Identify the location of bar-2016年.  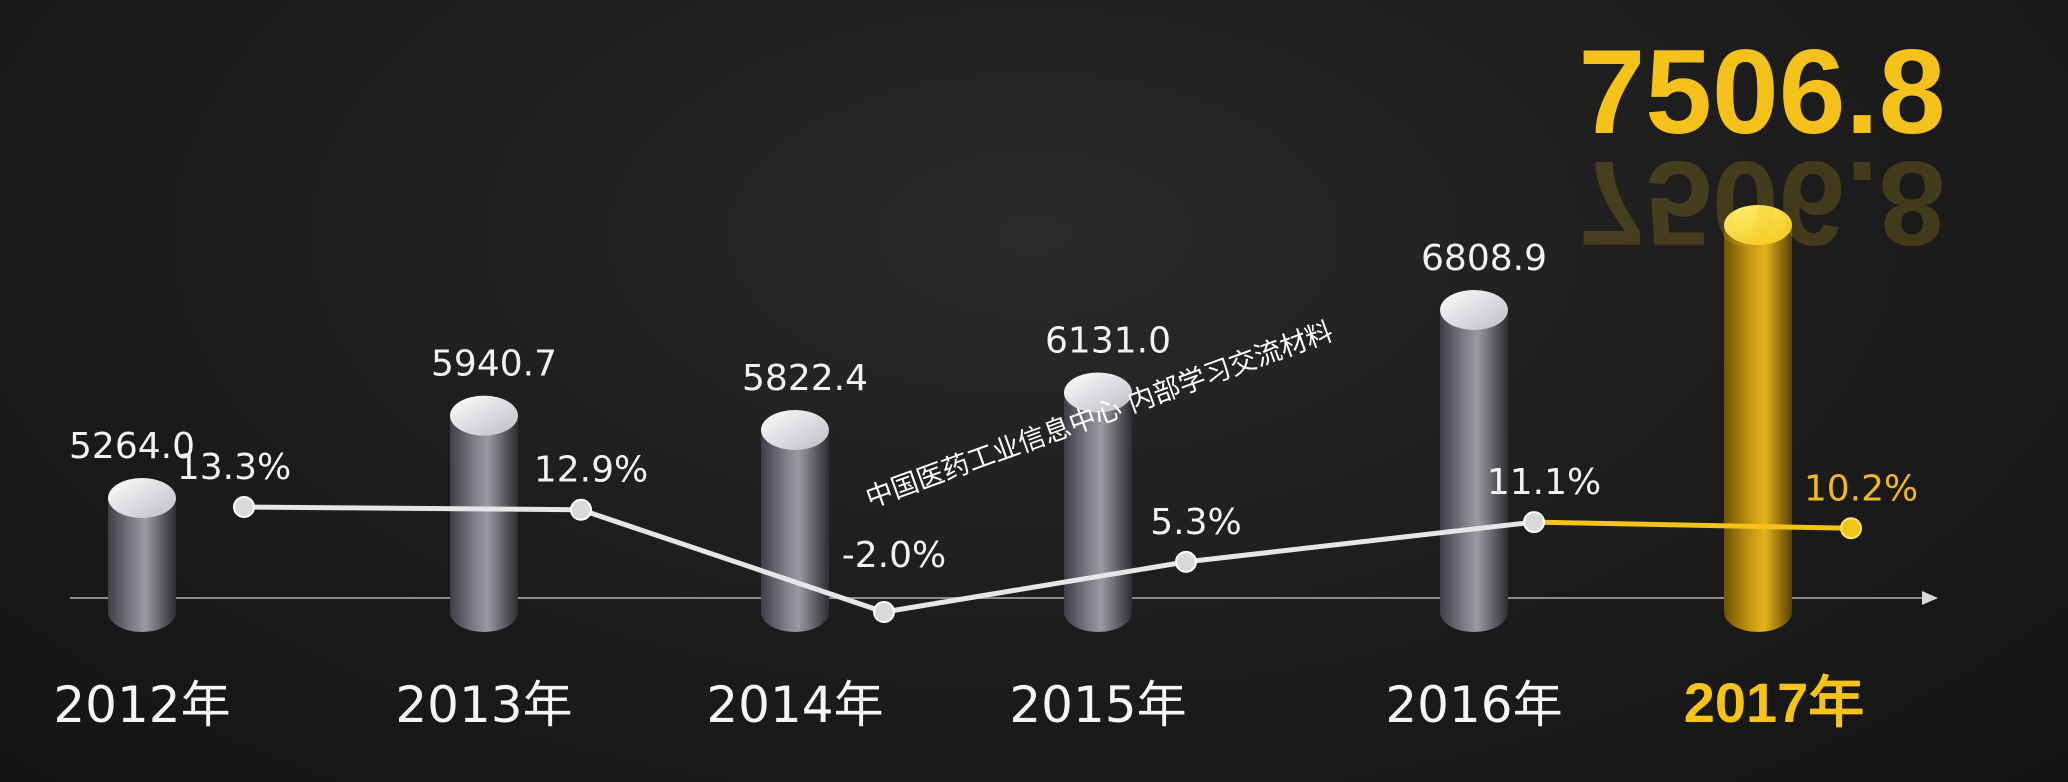
(1474, 460).